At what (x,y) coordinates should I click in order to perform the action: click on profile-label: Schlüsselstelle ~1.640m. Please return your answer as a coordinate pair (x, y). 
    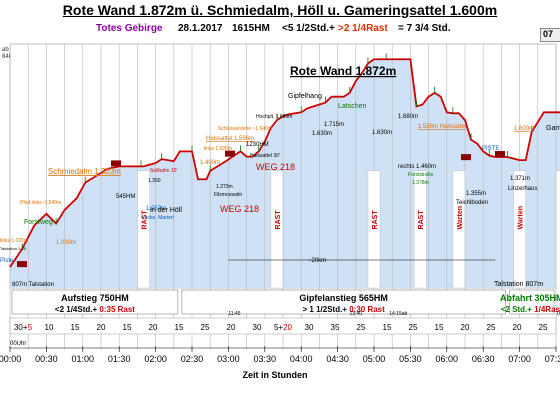
    Looking at the image, I should click on (245, 129).